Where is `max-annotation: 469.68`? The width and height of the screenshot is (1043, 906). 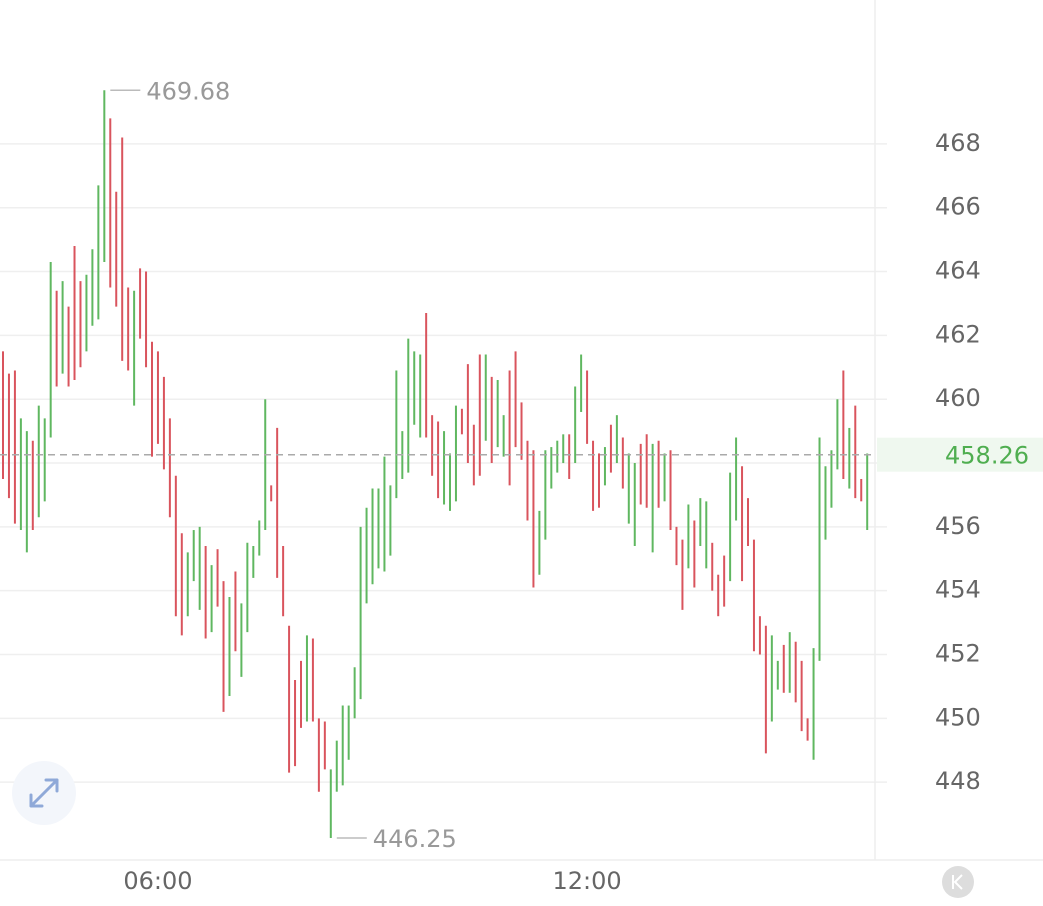
max-annotation: 469.68 is located at coordinates (188, 91).